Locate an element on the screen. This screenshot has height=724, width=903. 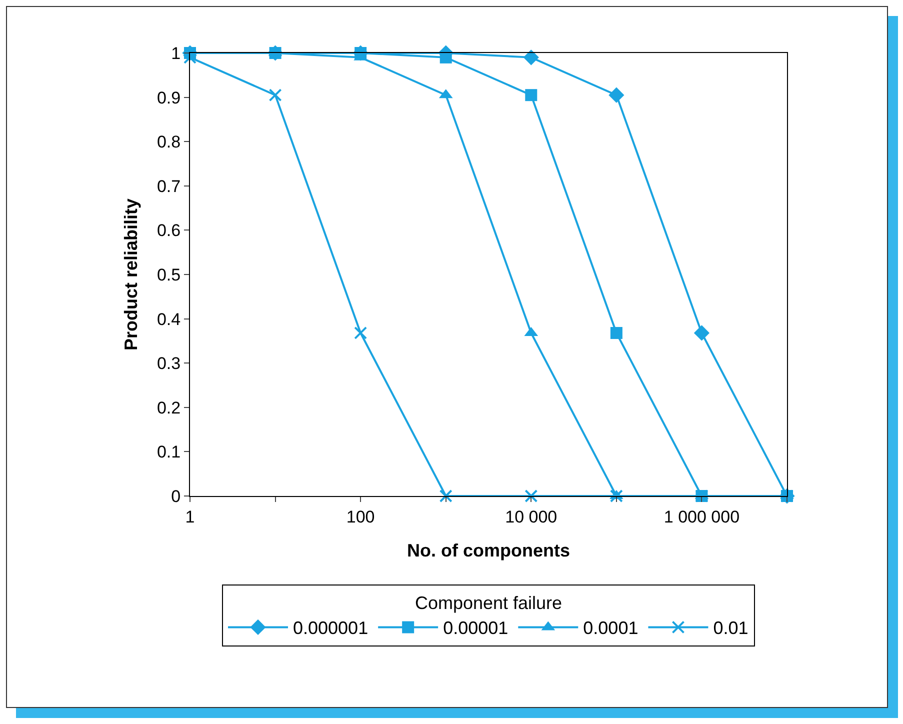
legend-label: 0.000001 is located at coordinates (330, 628).